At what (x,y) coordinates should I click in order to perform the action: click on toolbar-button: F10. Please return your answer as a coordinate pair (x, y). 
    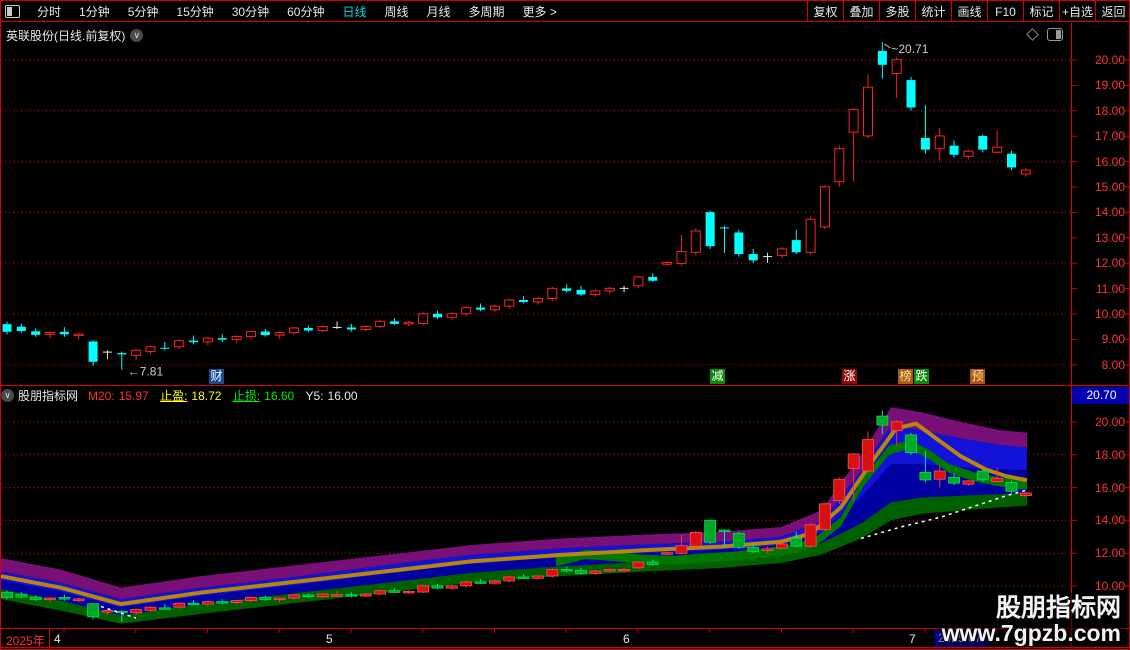
    Looking at the image, I should click on (1005, 11).